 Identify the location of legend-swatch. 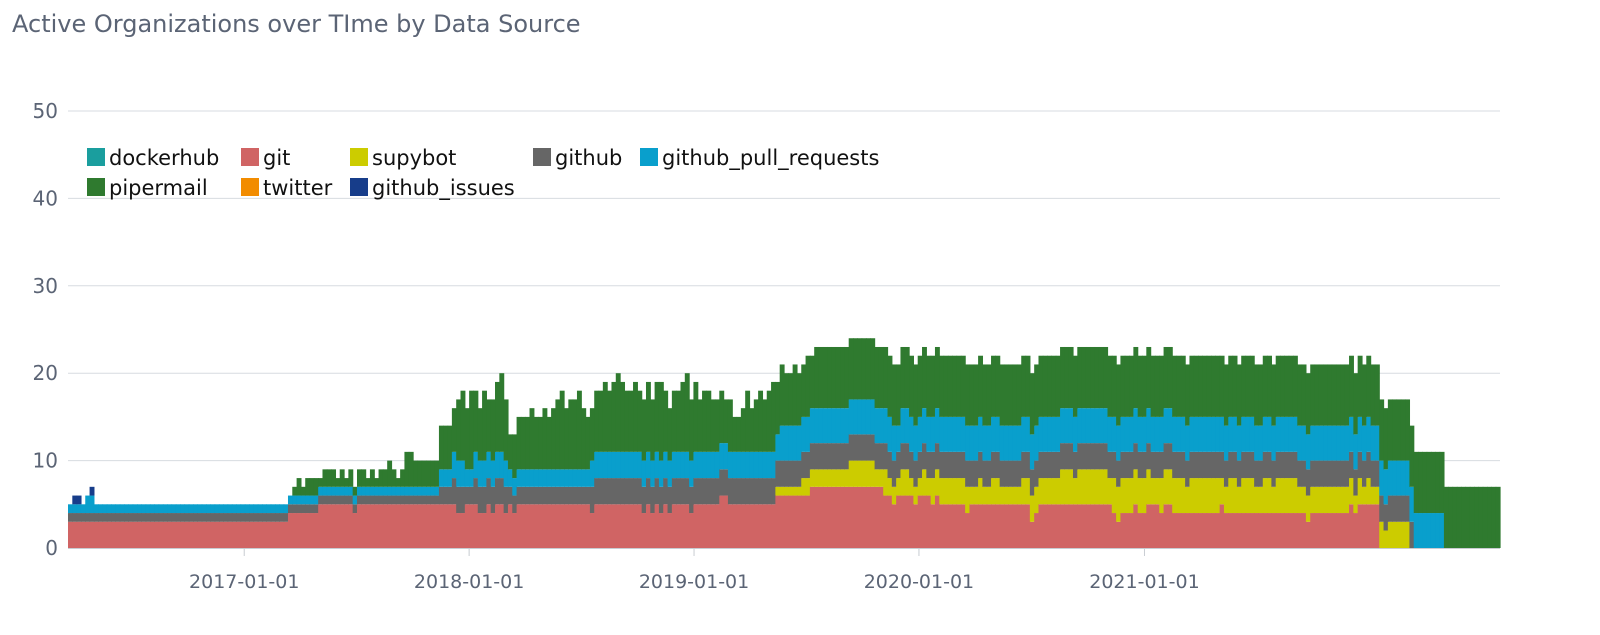
(649, 157).